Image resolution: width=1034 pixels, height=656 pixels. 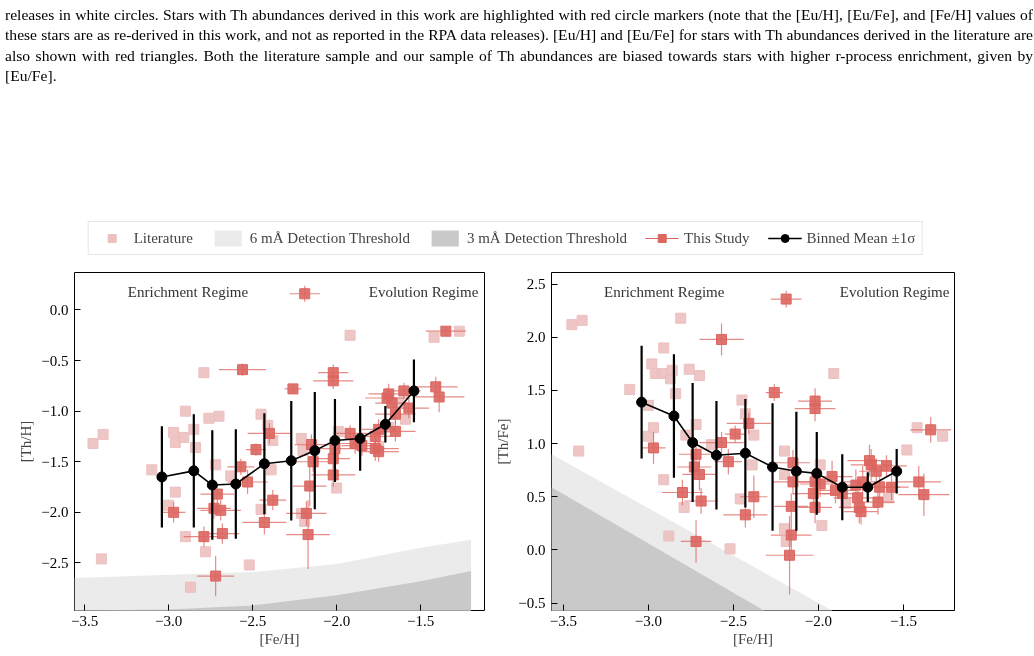 What do you see at coordinates (55, 512) in the screenshot?
I see `y-tick-label: −2.0` at bounding box center [55, 512].